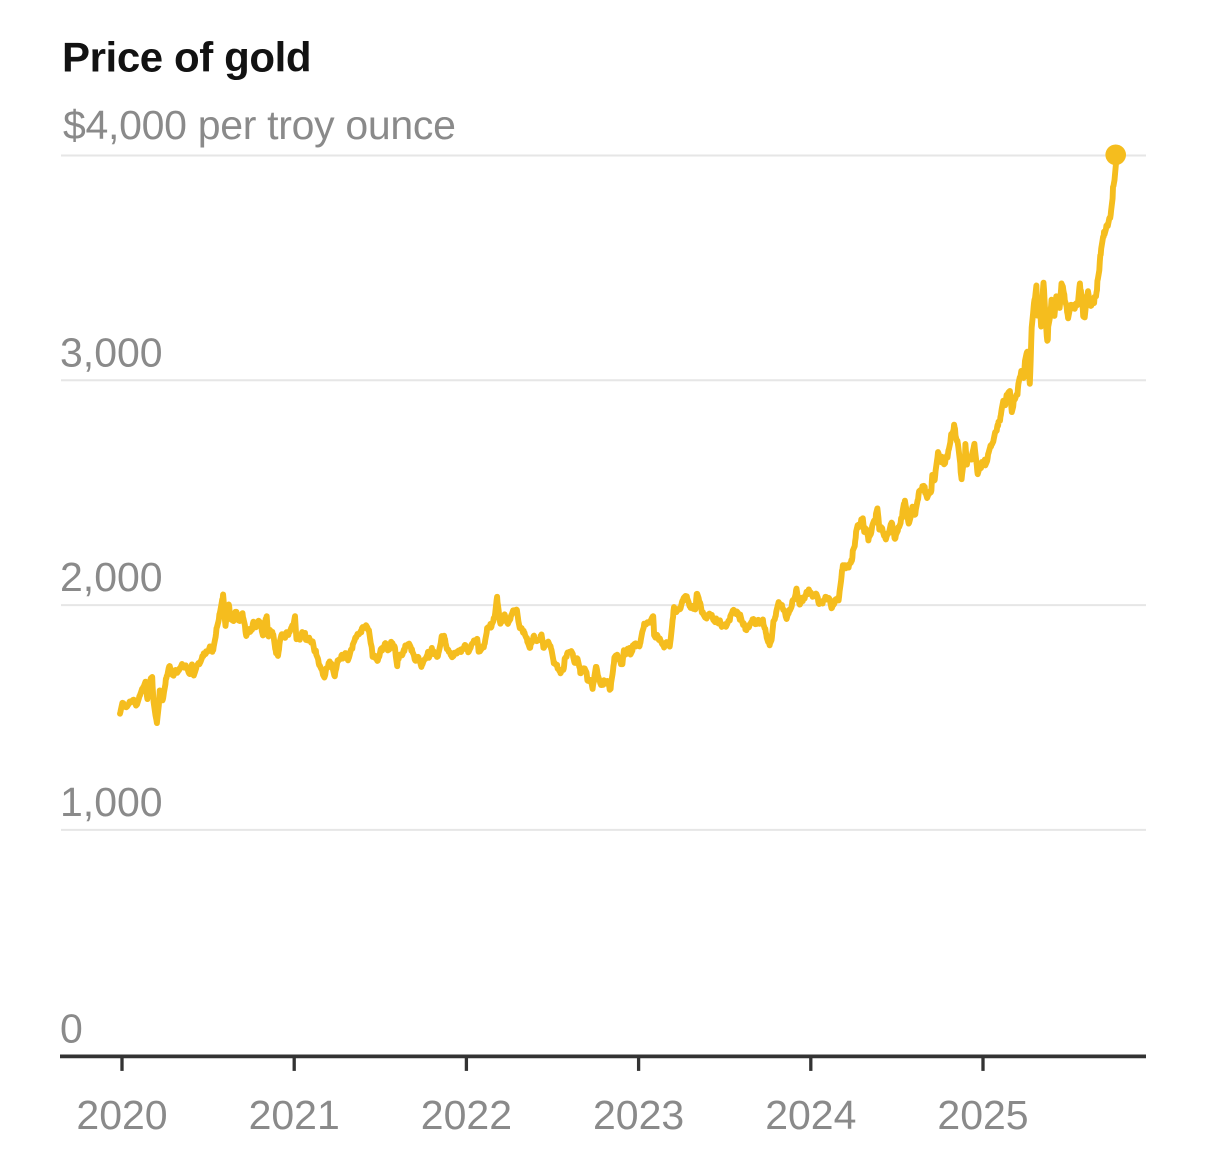 The image size is (1206, 1169). What do you see at coordinates (121, 1115) in the screenshot?
I see `svg-text: 2020` at bounding box center [121, 1115].